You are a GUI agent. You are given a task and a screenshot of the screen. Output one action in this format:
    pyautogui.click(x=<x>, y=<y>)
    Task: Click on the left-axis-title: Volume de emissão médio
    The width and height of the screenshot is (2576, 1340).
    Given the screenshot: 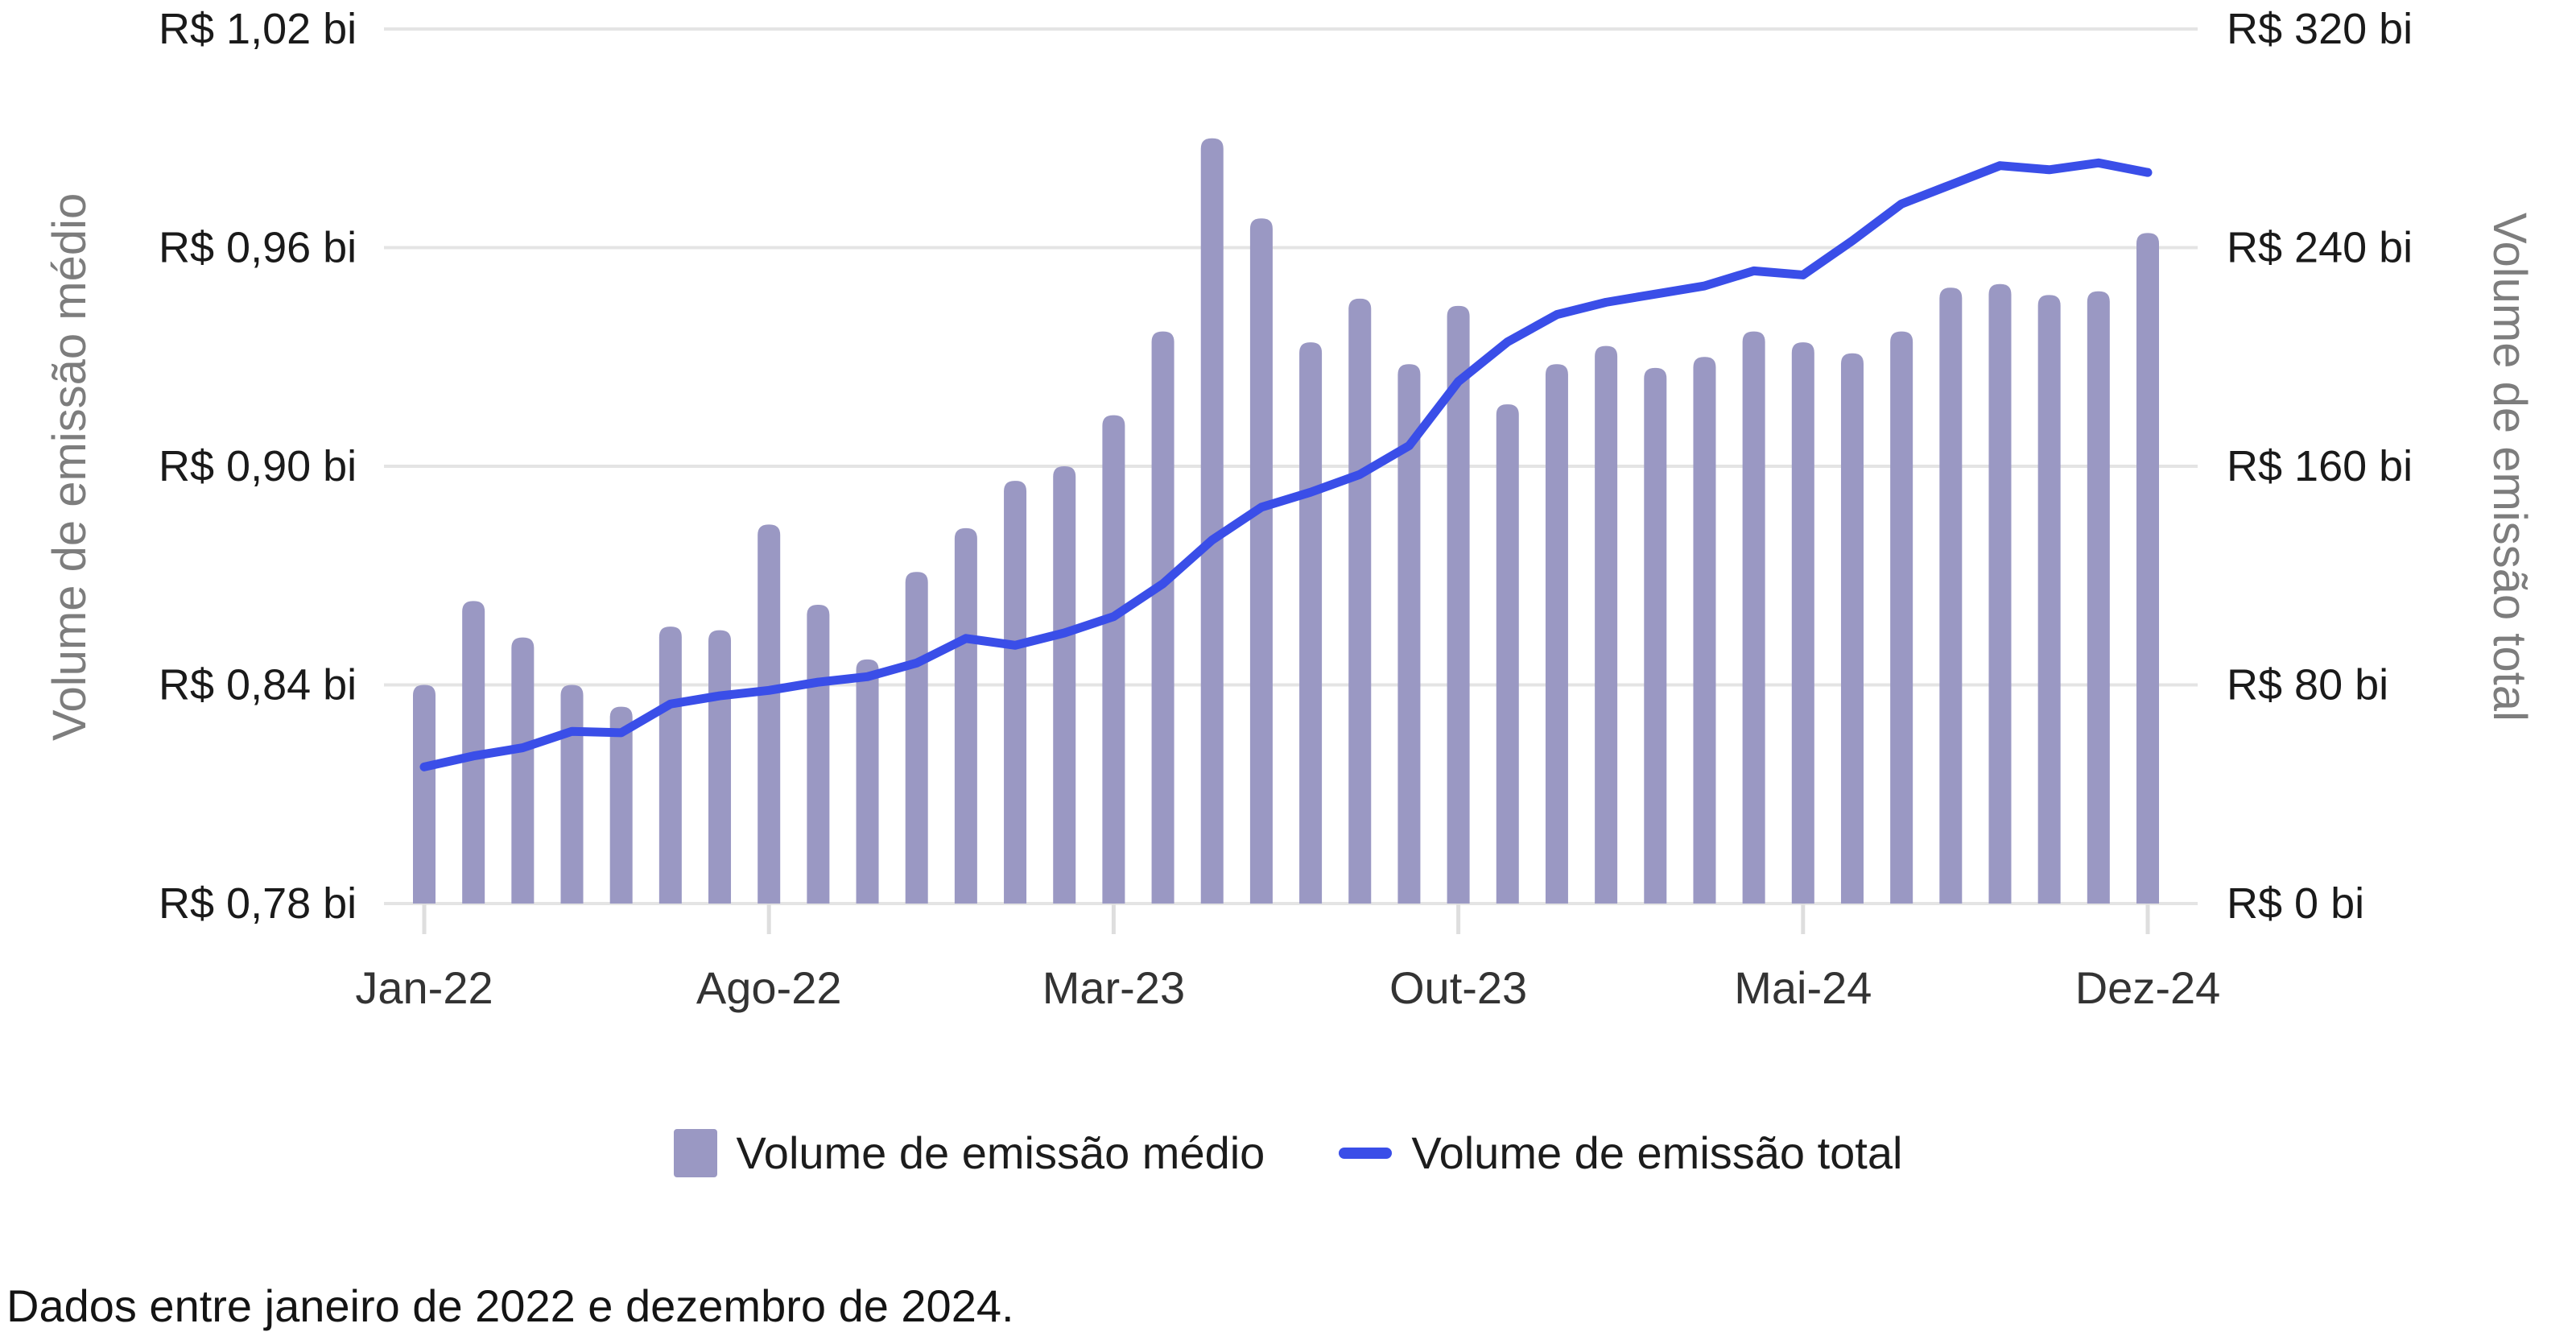 What is the action you would take?
    pyautogui.click(x=69, y=467)
    